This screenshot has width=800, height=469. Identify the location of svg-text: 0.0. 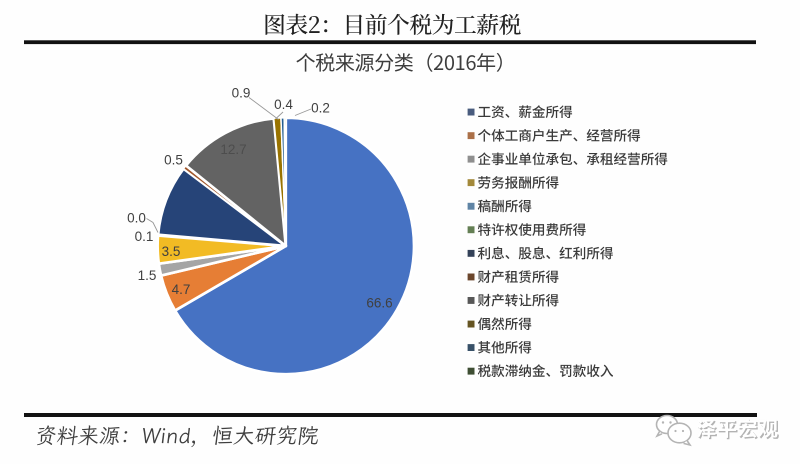
(136, 218).